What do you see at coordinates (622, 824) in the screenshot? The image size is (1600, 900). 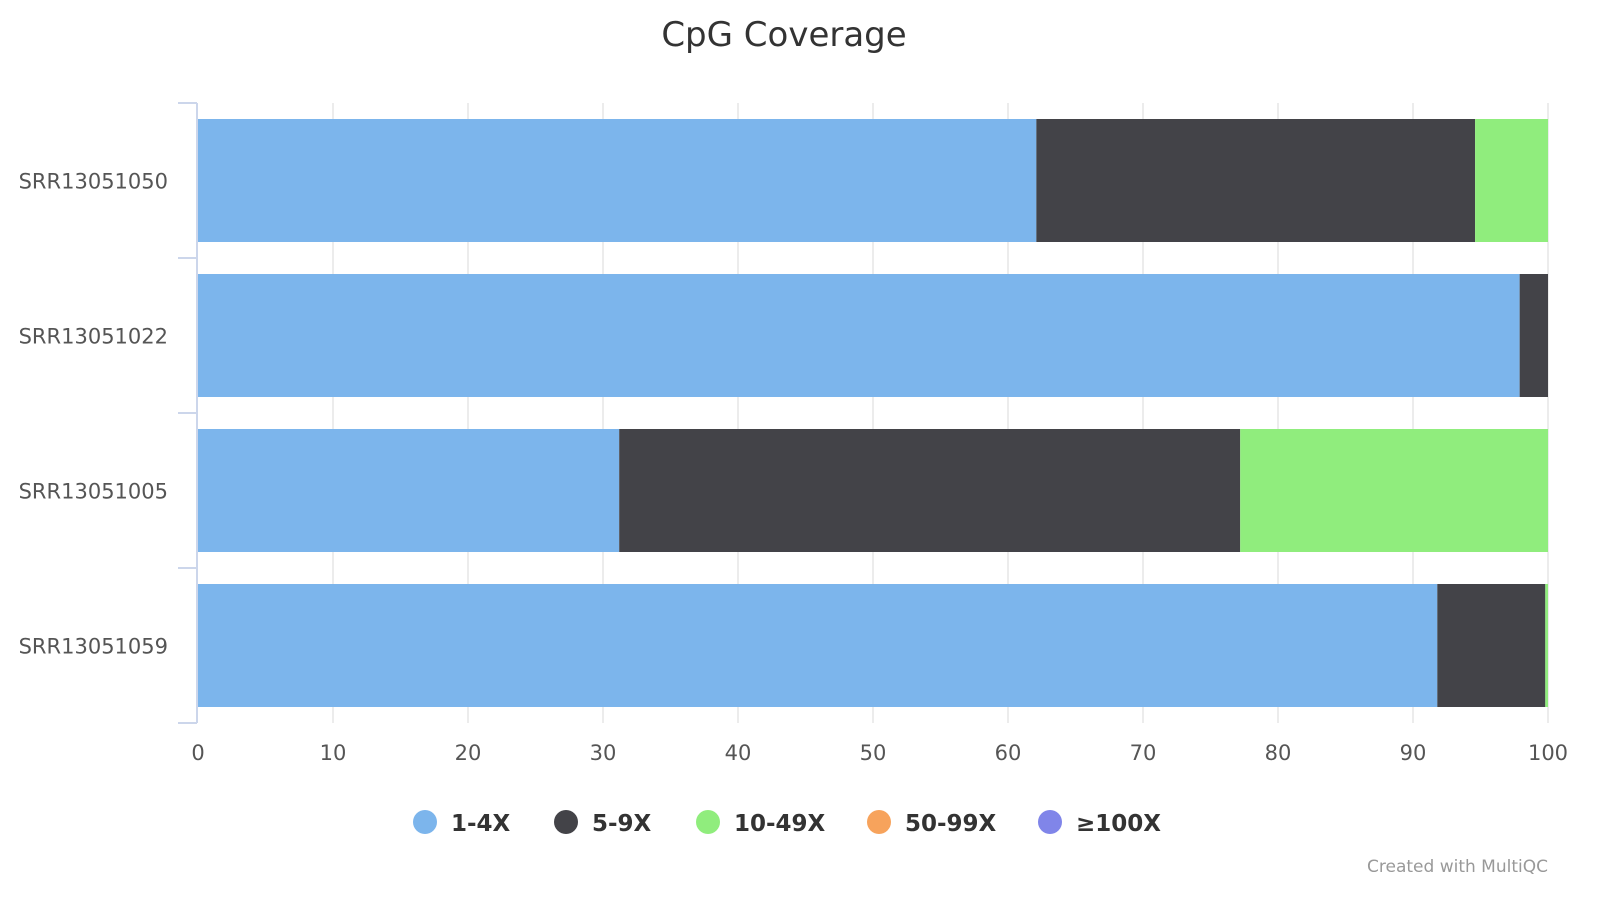 I see `legend-label: 5-9X` at bounding box center [622, 824].